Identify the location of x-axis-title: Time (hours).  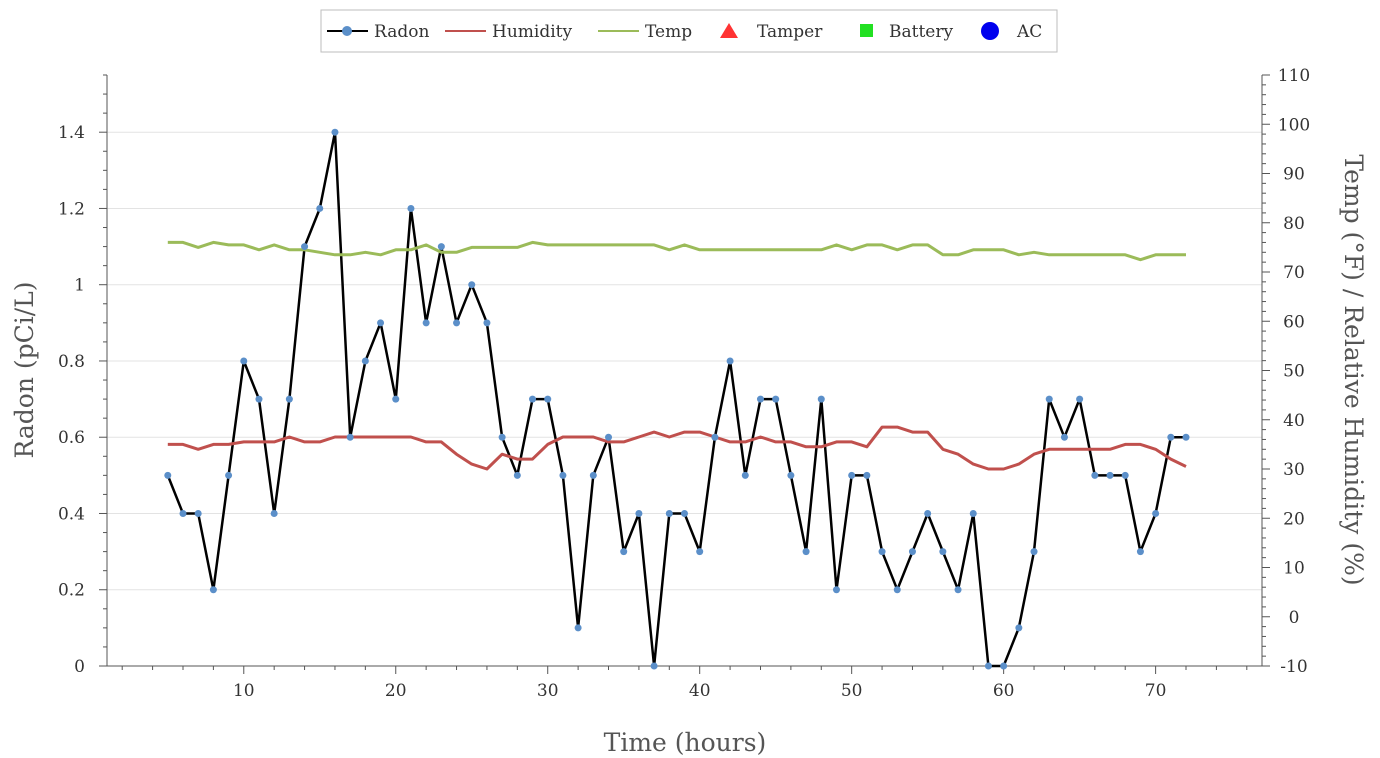
(685, 742).